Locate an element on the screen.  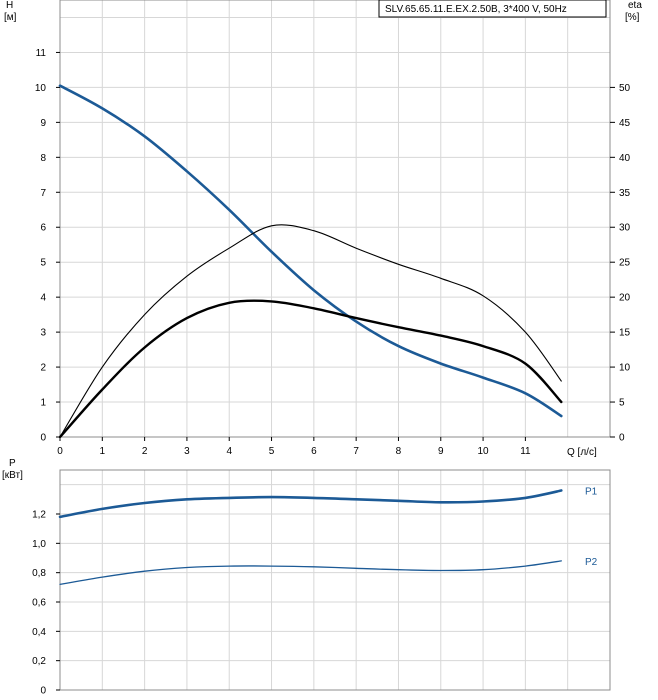
chart-title: SLV.65.65.11.E.EX.2.50B, 3*400 V, 50Hz is located at coordinates (476, 9).